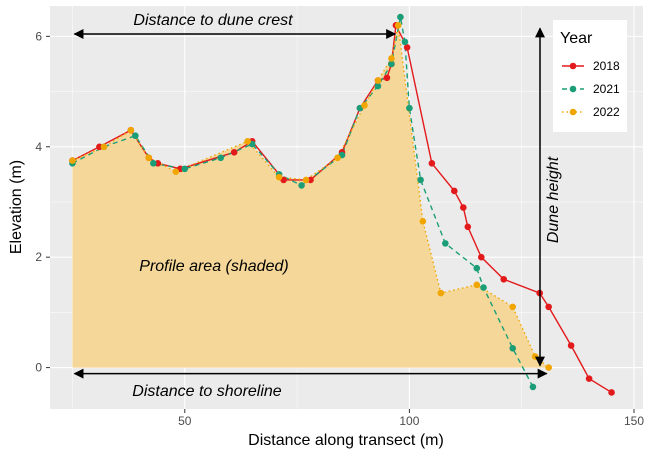  Describe the element at coordinates (573, 112) in the screenshot. I see `legend-key-point-2022` at that location.